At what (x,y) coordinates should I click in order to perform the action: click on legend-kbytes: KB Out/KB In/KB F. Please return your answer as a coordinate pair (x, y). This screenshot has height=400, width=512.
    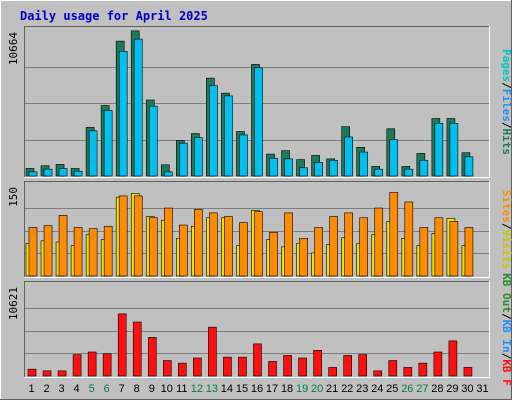
    Looking at the image, I should click on (506, 329).